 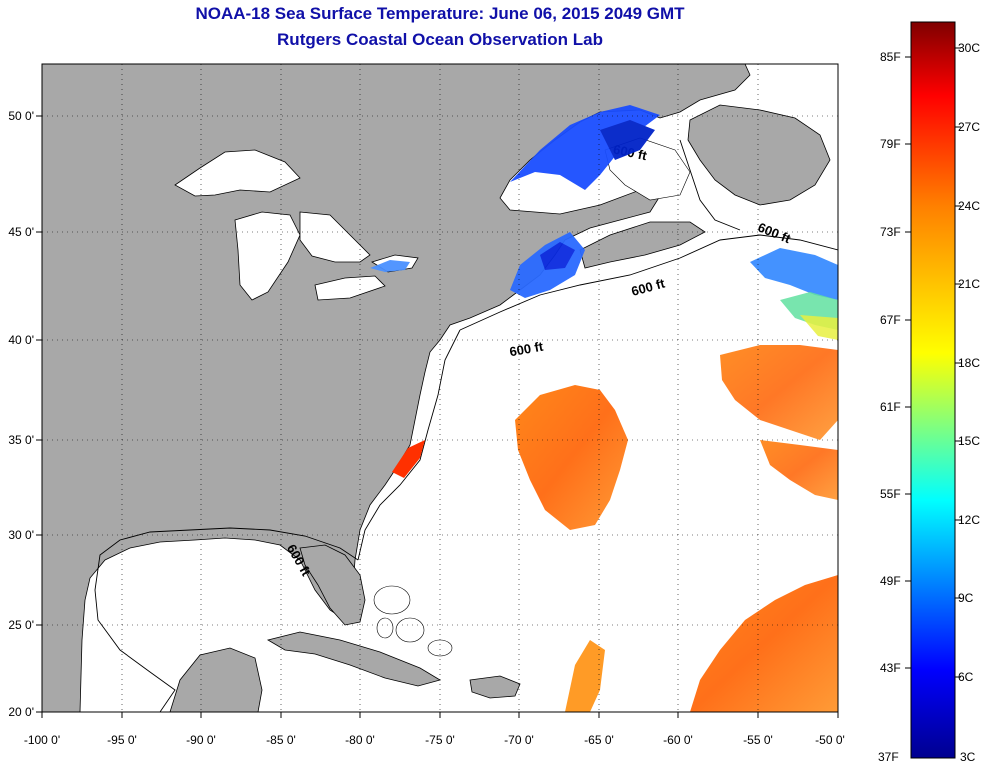 I want to click on colorbar-c-label: 12C, so click(x=969, y=520).